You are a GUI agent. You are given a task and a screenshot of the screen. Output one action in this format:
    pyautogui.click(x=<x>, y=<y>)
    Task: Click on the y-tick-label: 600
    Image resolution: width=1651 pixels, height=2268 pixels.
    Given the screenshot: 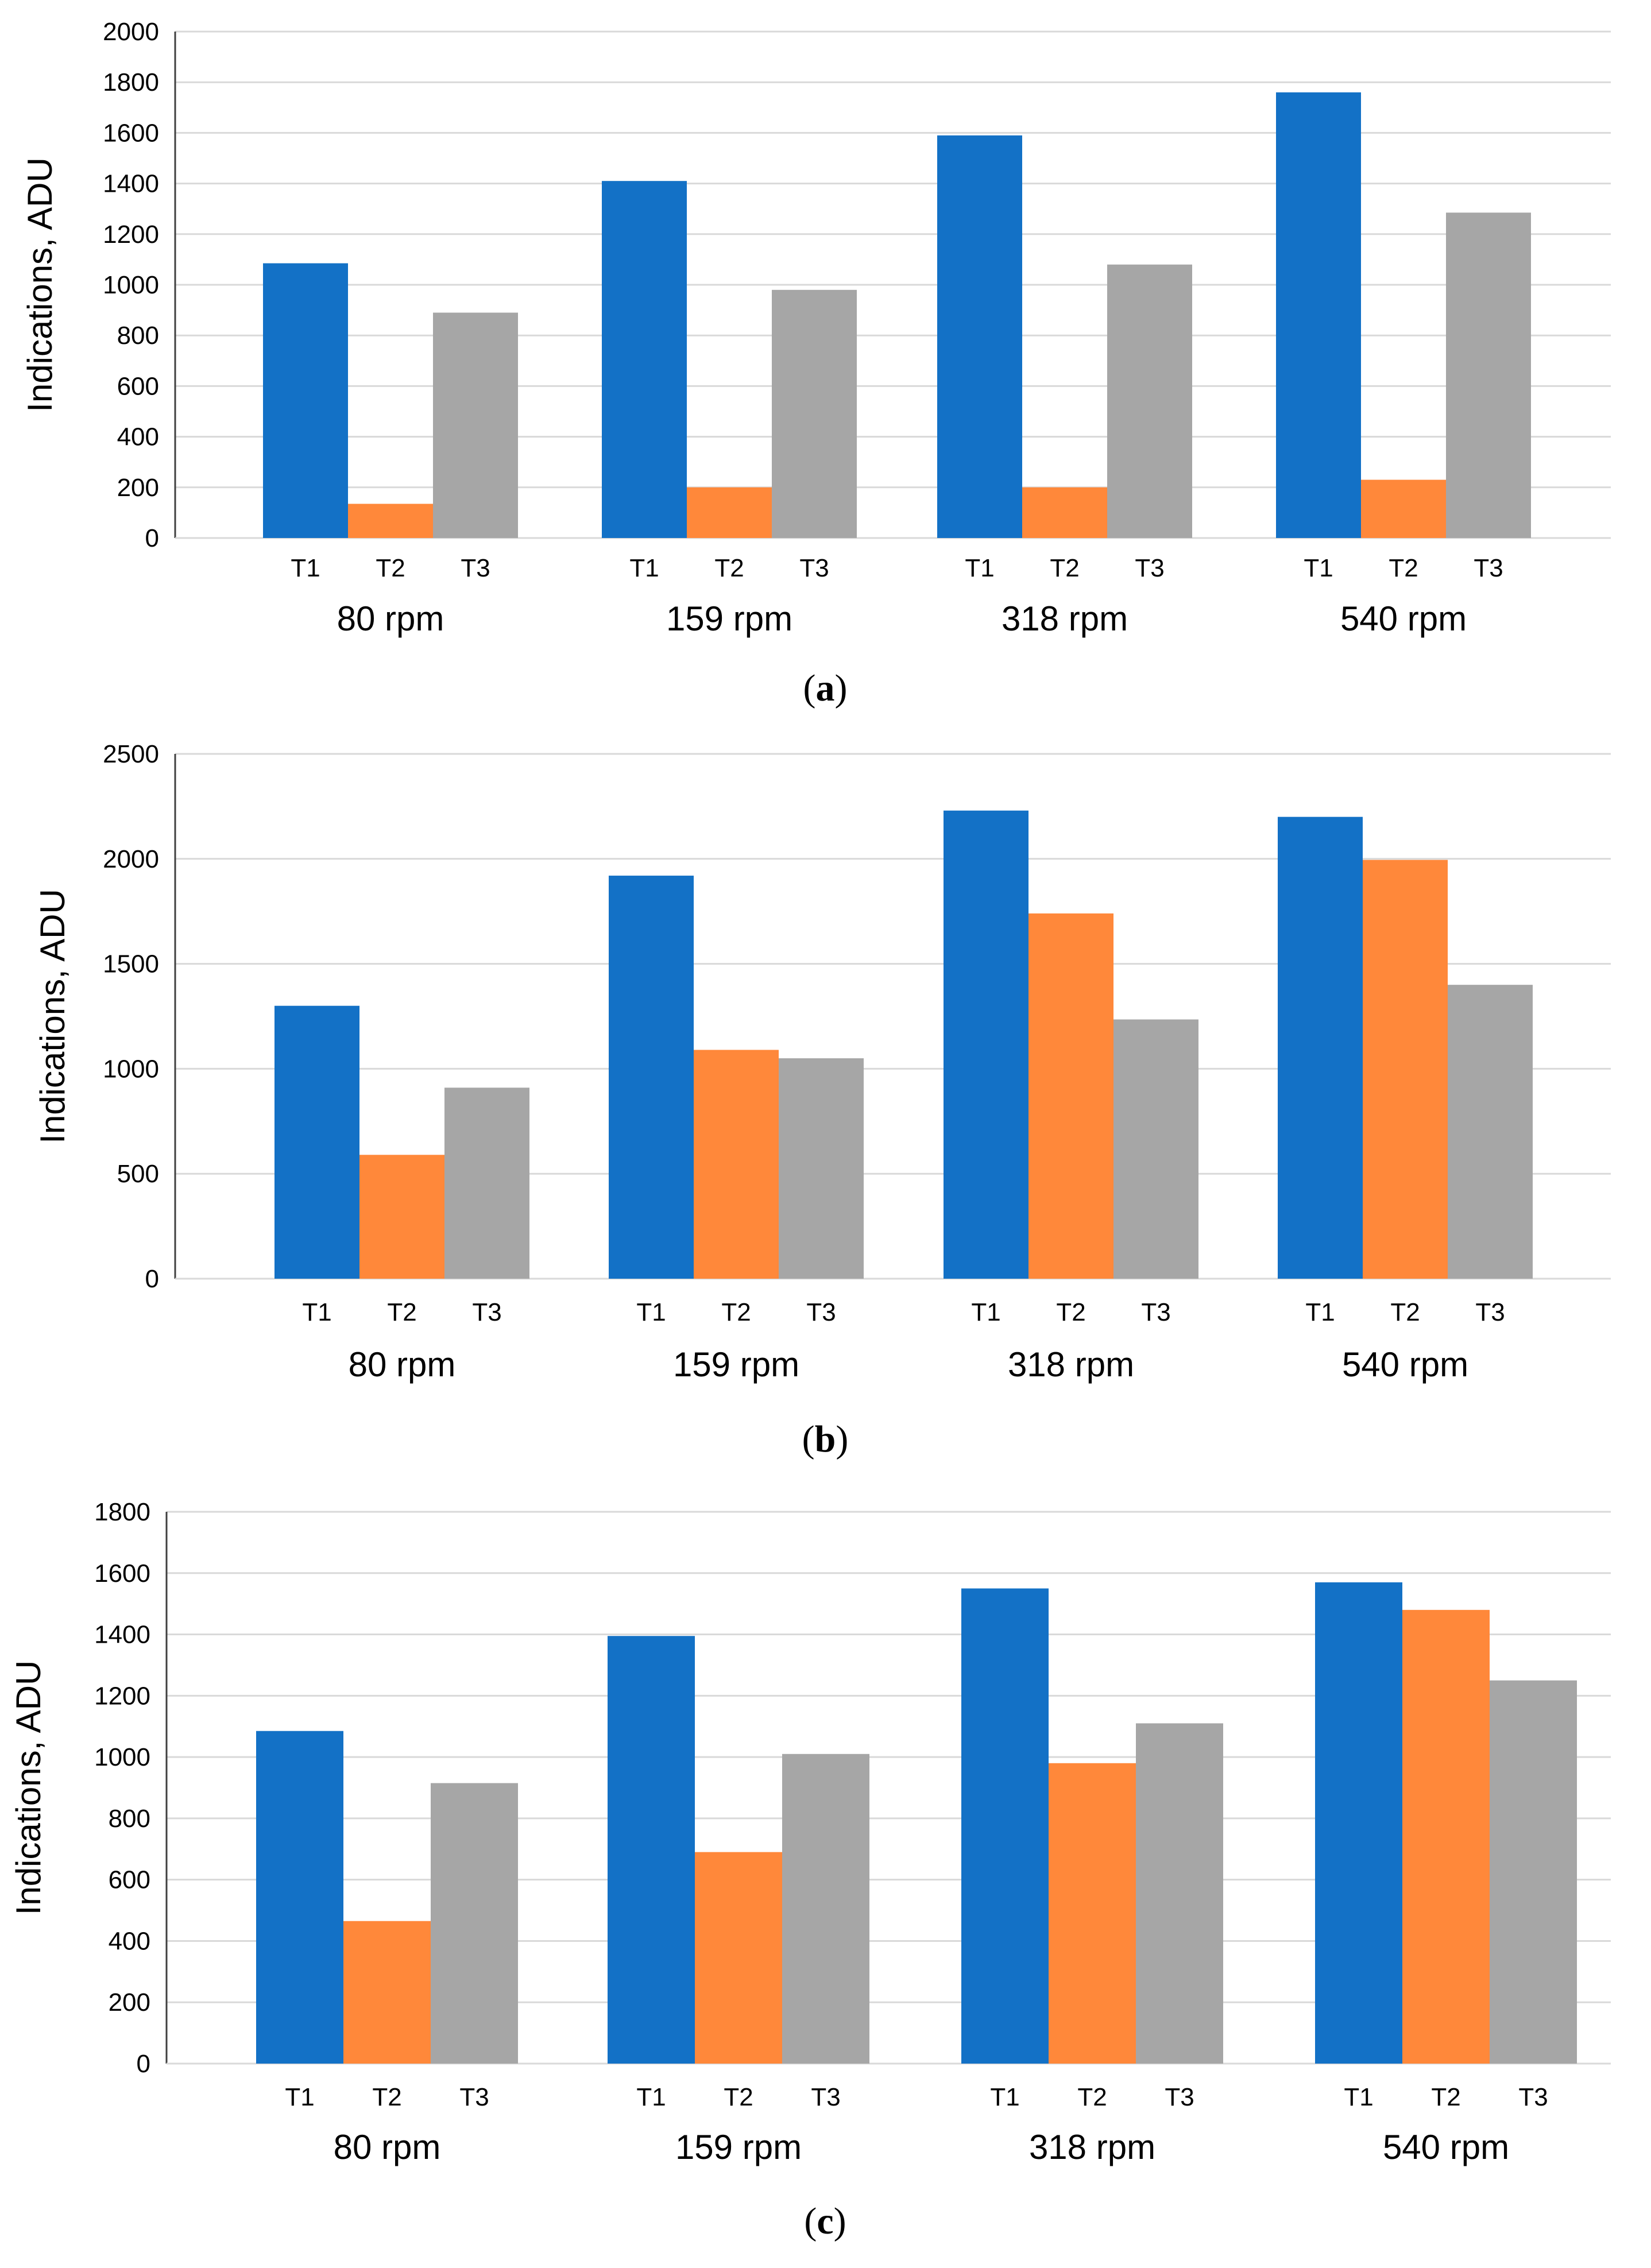 What is the action you would take?
    pyautogui.click(x=129, y=1880)
    